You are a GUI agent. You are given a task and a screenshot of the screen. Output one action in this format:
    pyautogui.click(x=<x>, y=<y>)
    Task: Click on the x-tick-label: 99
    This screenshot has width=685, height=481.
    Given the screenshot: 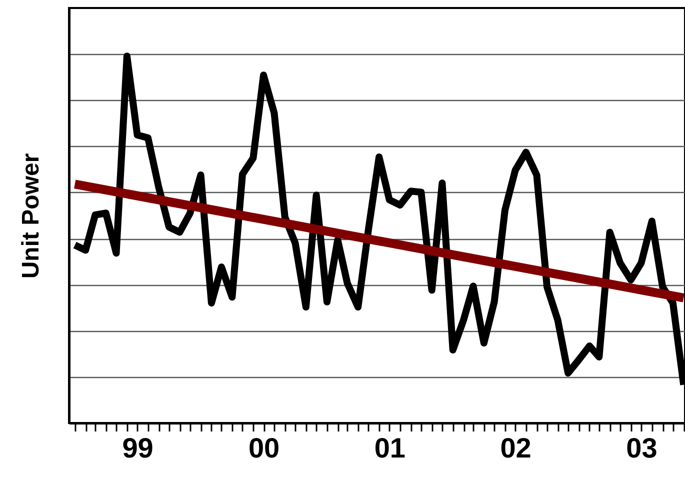 What is the action you would take?
    pyautogui.click(x=138, y=448)
    